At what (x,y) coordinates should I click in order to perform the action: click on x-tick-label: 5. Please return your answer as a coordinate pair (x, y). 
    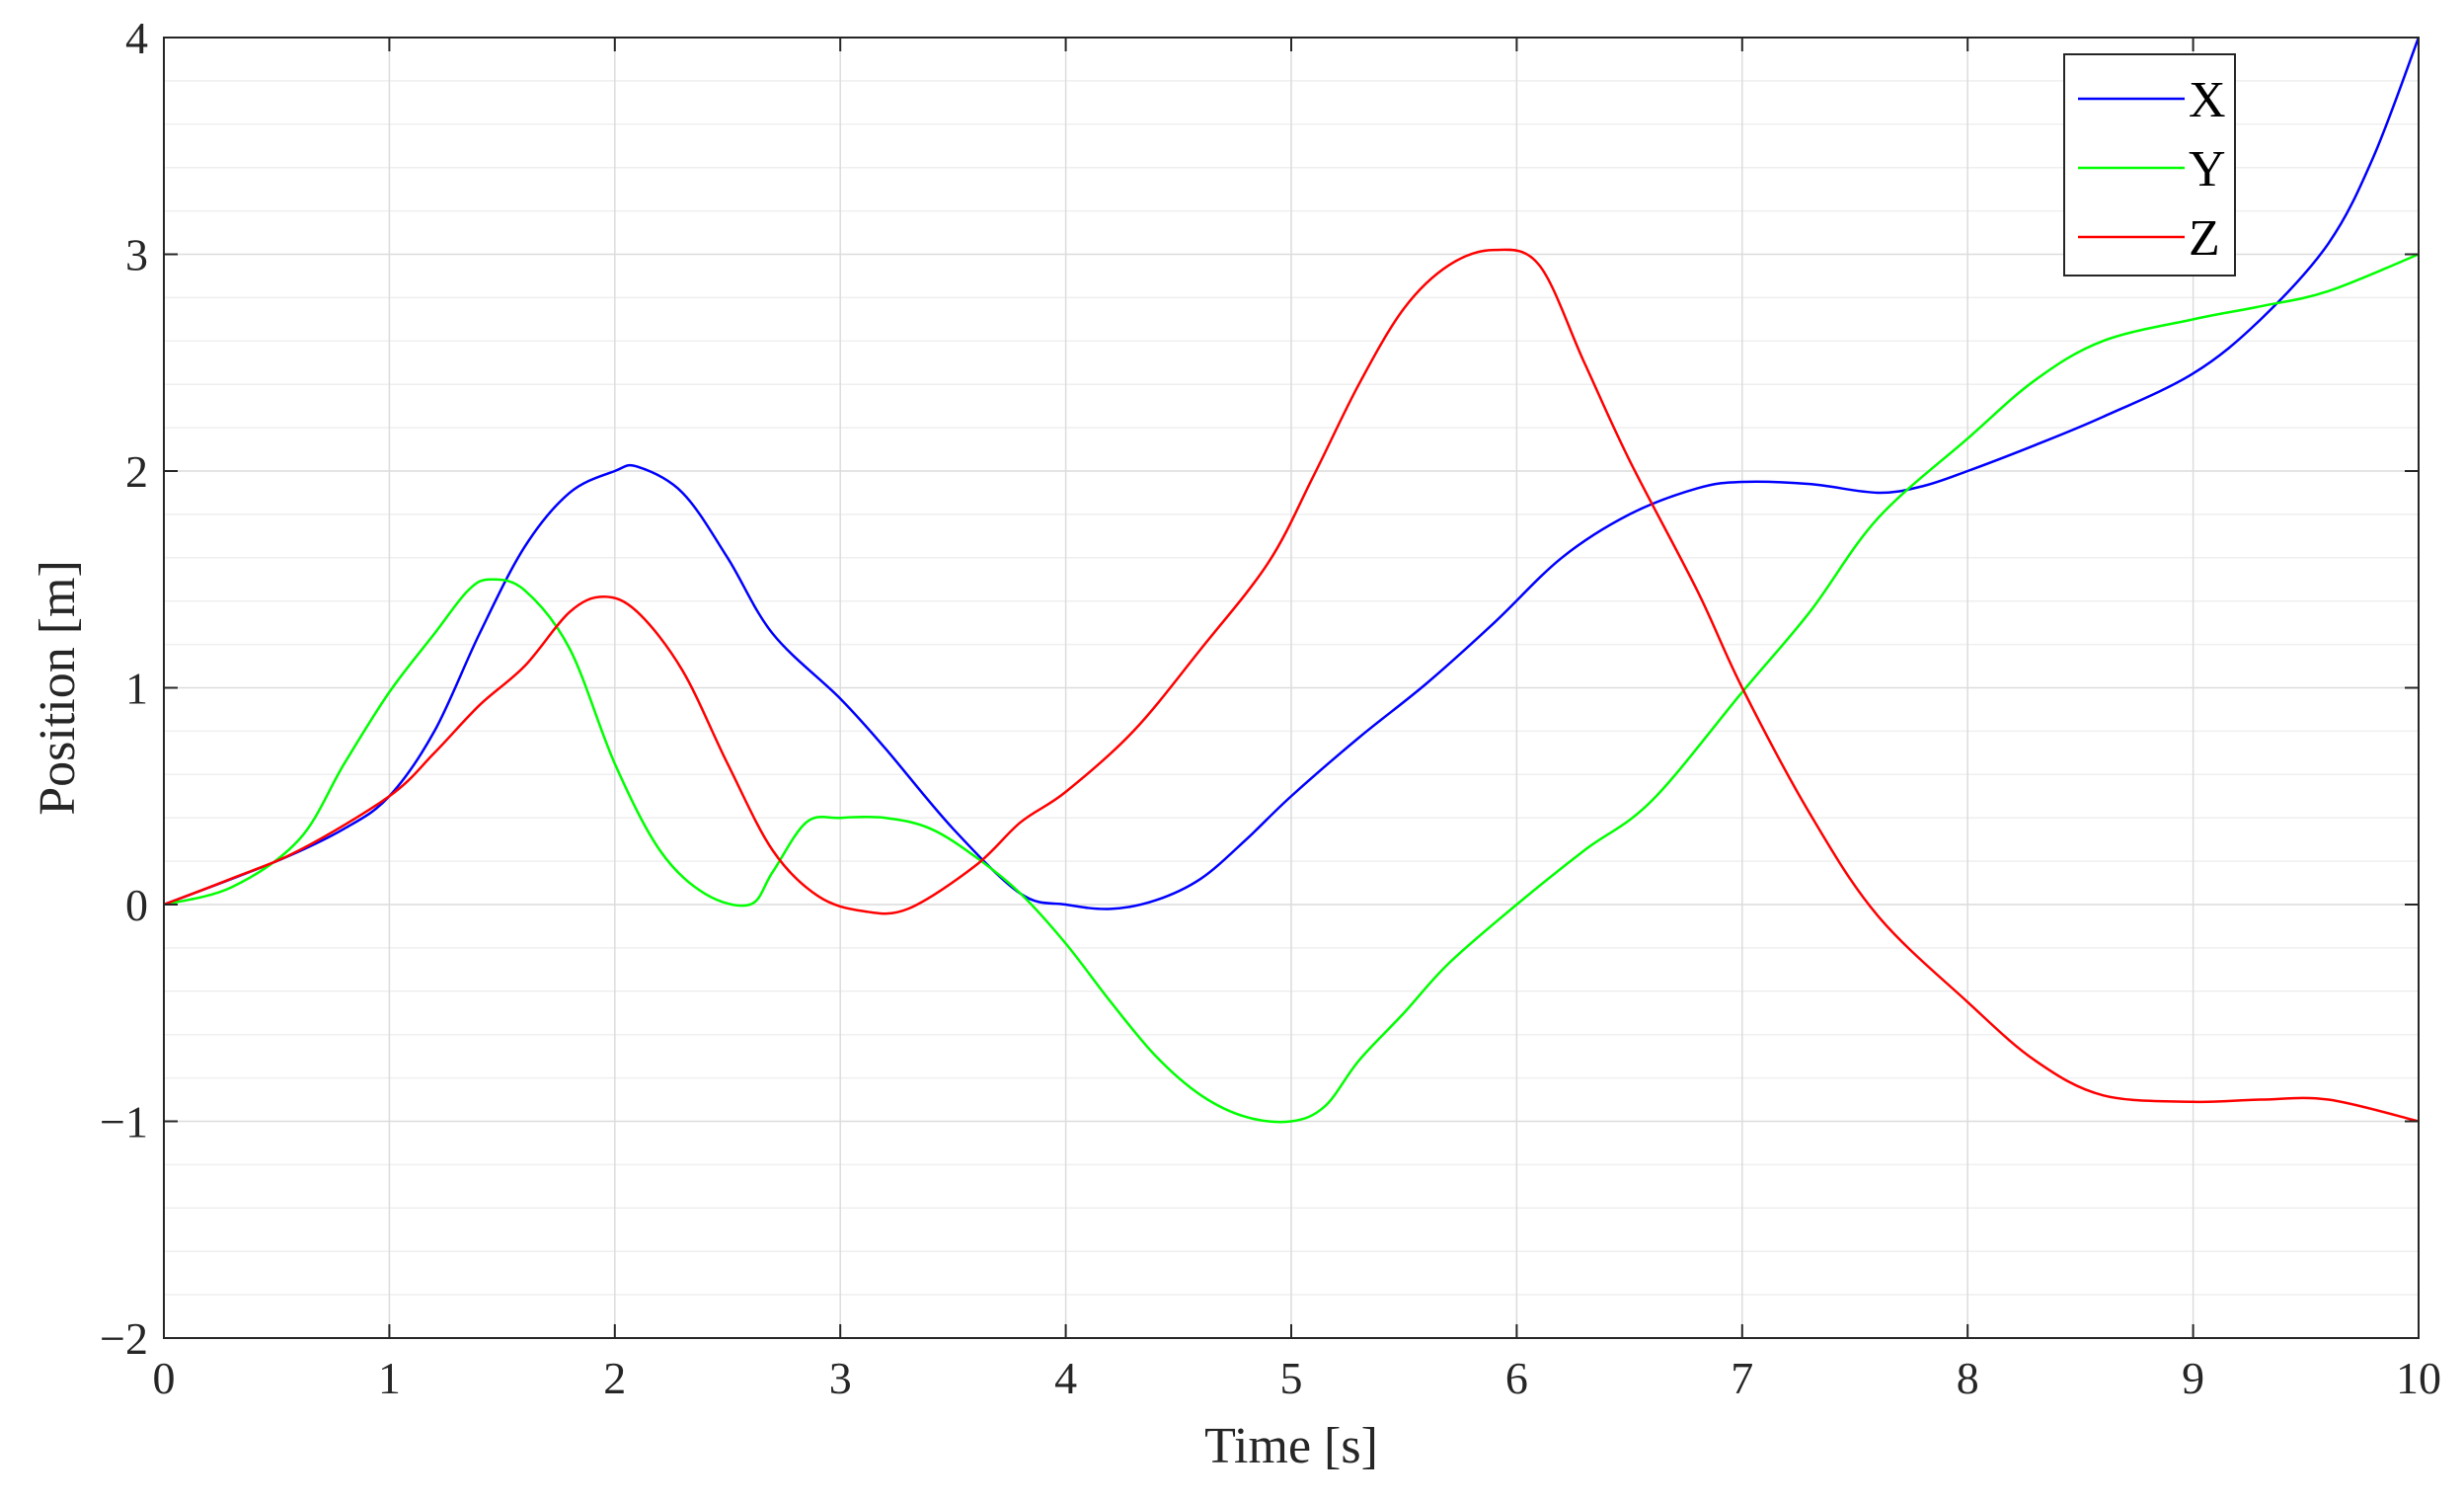
    Looking at the image, I should click on (1291, 1378).